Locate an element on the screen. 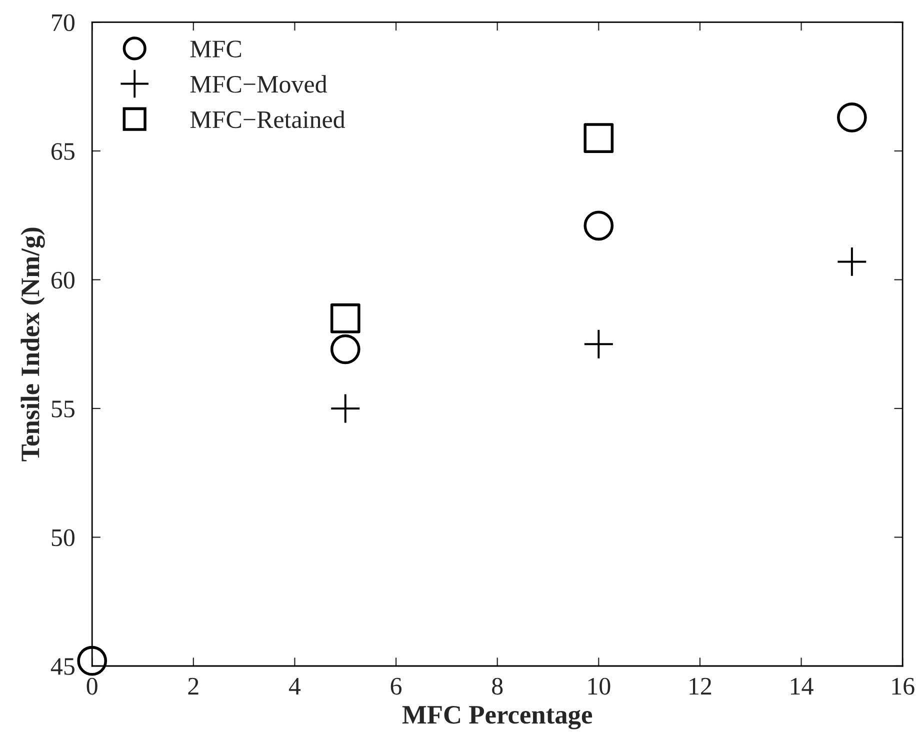  y-tick-label: 70 is located at coordinates (63, 23).